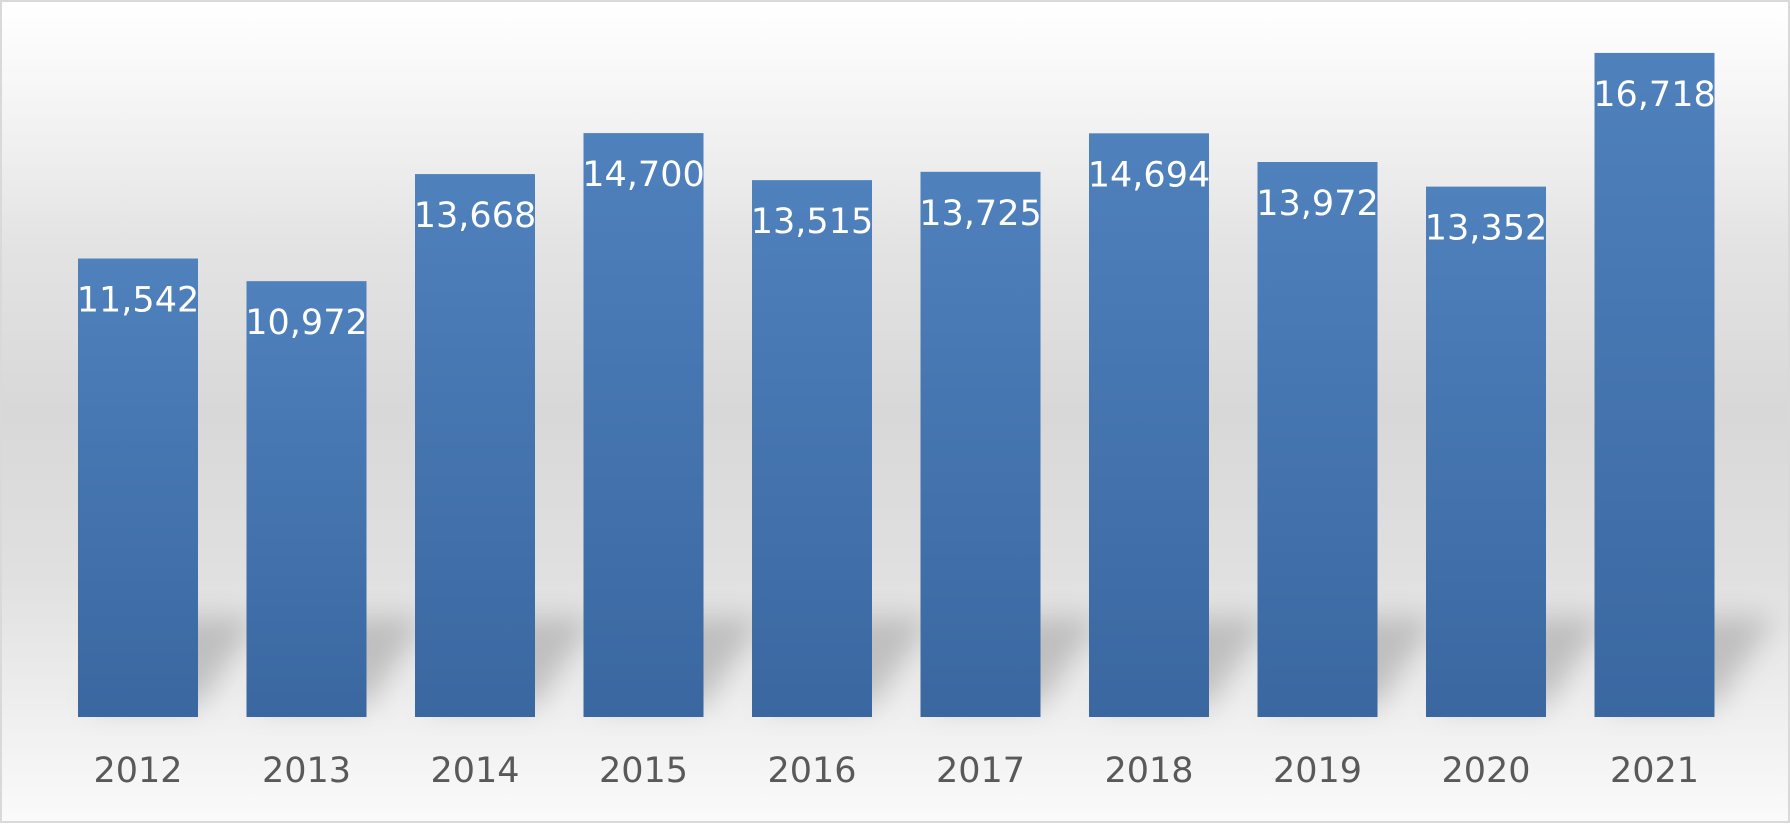  Describe the element at coordinates (812, 448) in the screenshot. I see `bar-2016` at that location.